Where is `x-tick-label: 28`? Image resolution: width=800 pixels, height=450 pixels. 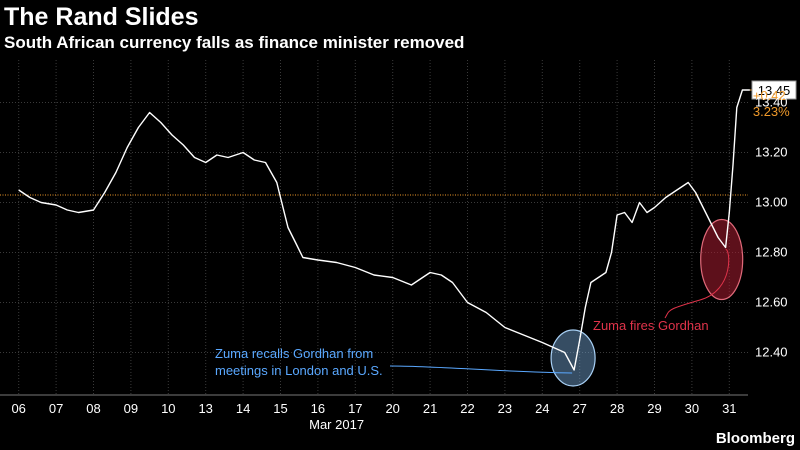 x-tick-label: 28 is located at coordinates (617, 408).